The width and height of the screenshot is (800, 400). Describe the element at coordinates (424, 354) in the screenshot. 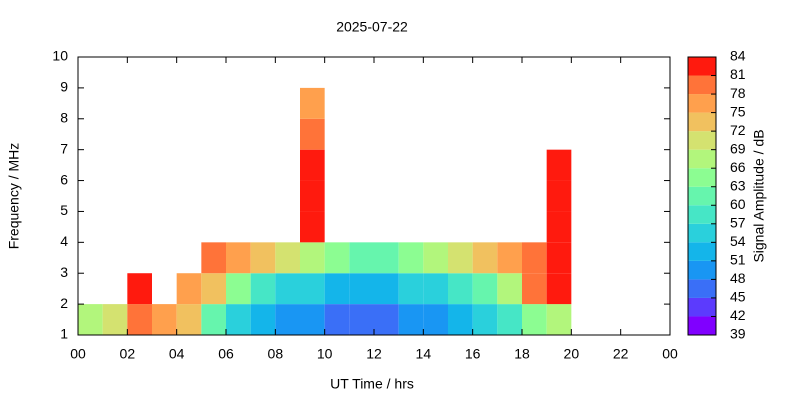

I see `x-tick-label: 14` at that location.